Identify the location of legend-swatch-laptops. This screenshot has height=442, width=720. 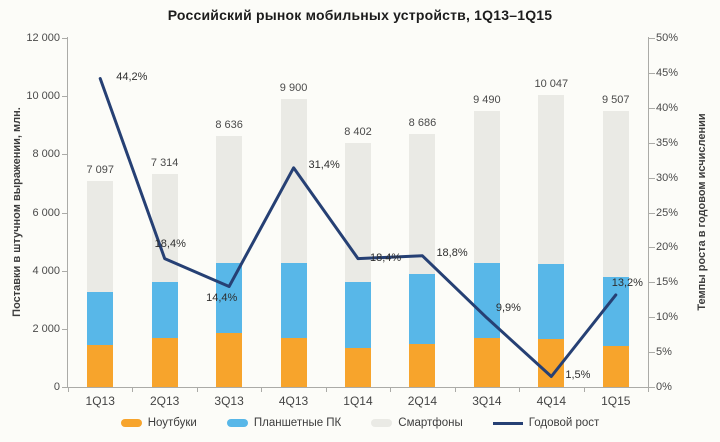
(131, 423).